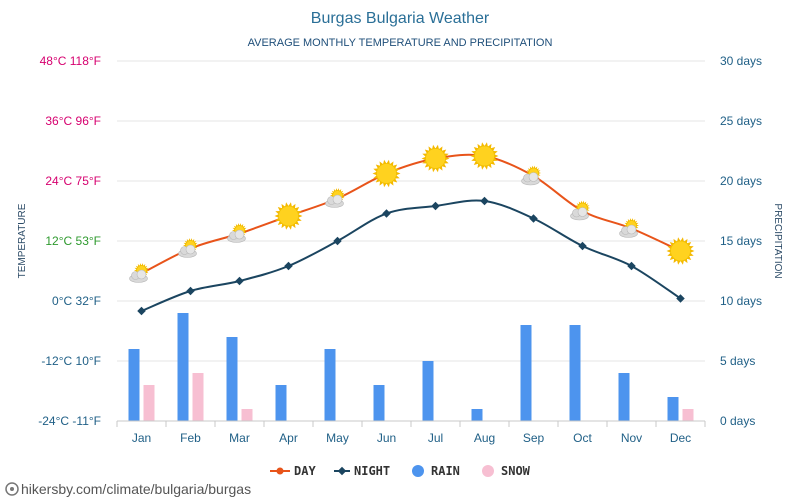  Describe the element at coordinates (342, 471) in the screenshot. I see `legend-night-marker` at that location.